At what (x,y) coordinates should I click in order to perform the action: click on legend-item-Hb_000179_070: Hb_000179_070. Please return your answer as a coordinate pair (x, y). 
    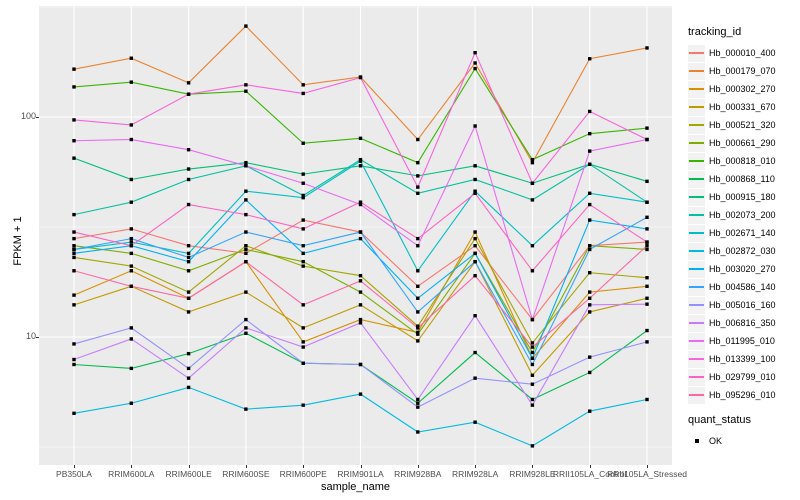
    Looking at the image, I should click on (743, 71).